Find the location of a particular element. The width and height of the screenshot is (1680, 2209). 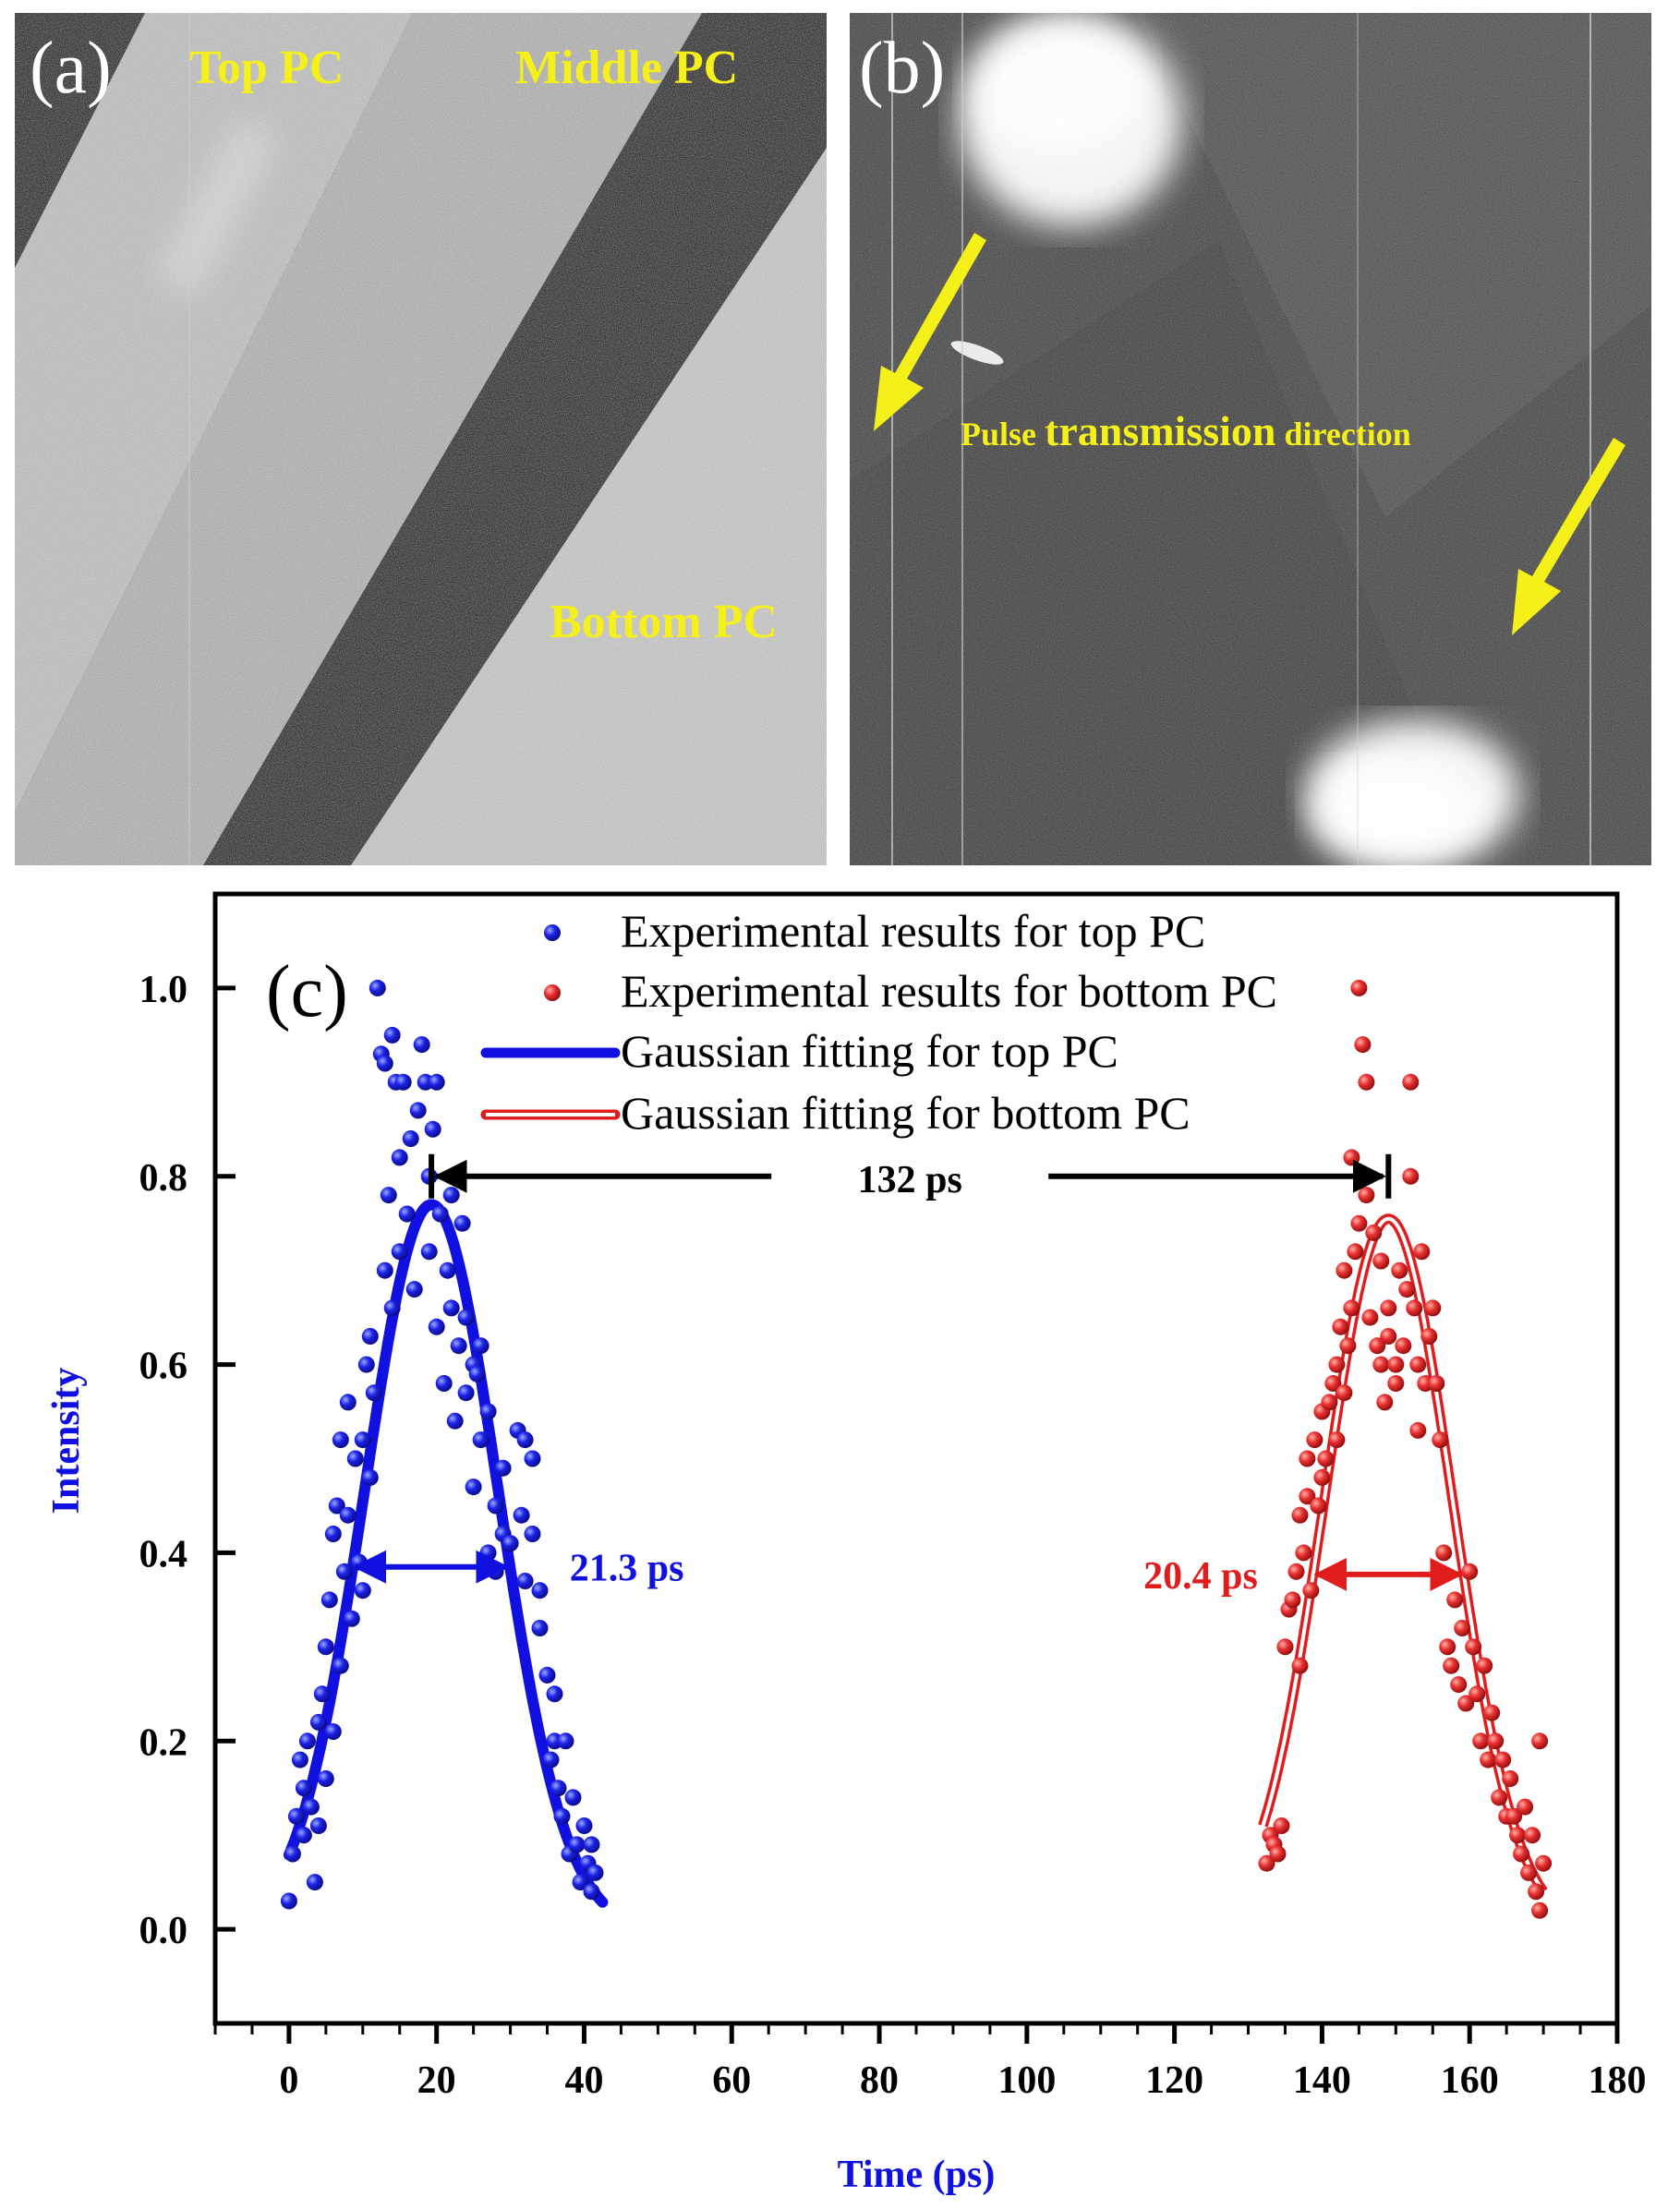

x-tick-label: 20 is located at coordinates (436, 2081).